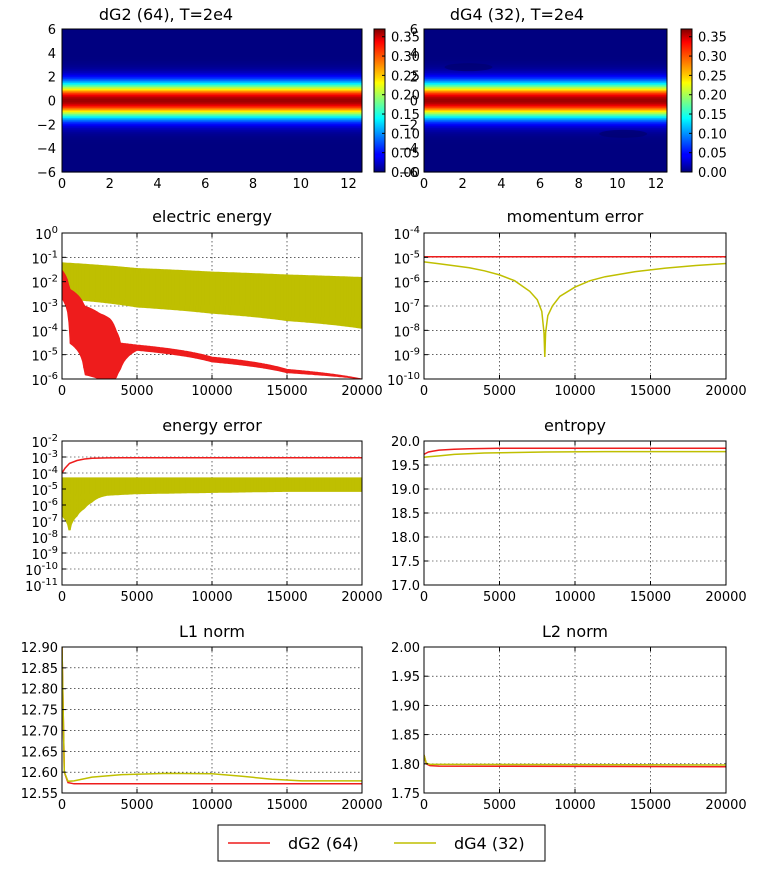 The width and height of the screenshot is (763, 870). I want to click on y-tick-label: 6, so click(52, 30).